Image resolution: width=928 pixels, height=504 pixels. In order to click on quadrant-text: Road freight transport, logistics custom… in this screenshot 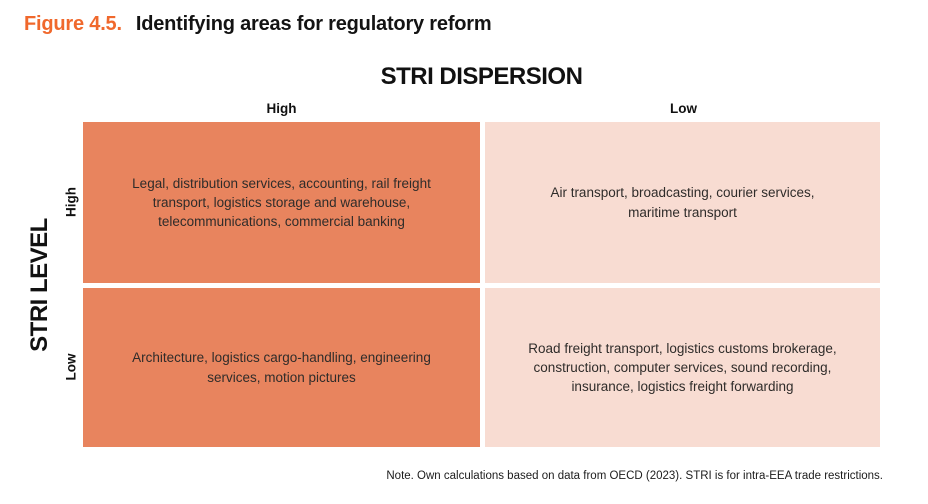, I will do `click(682, 367)`.